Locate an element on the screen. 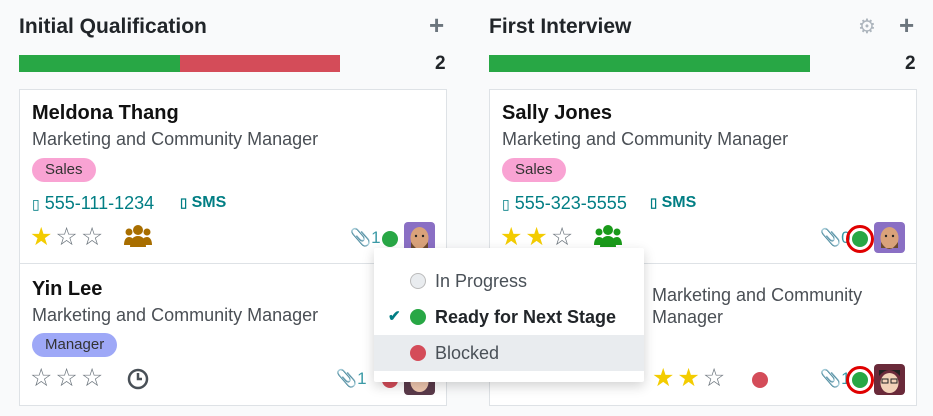  applicant-name: Sally Jones is located at coordinates (557, 113).